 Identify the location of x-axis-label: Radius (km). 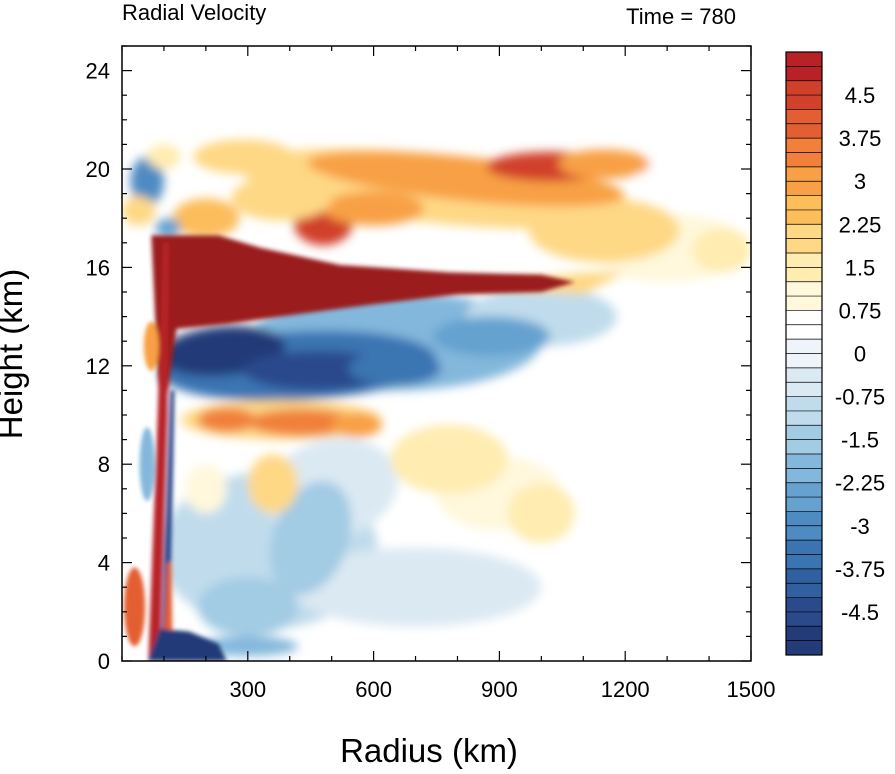
(429, 750).